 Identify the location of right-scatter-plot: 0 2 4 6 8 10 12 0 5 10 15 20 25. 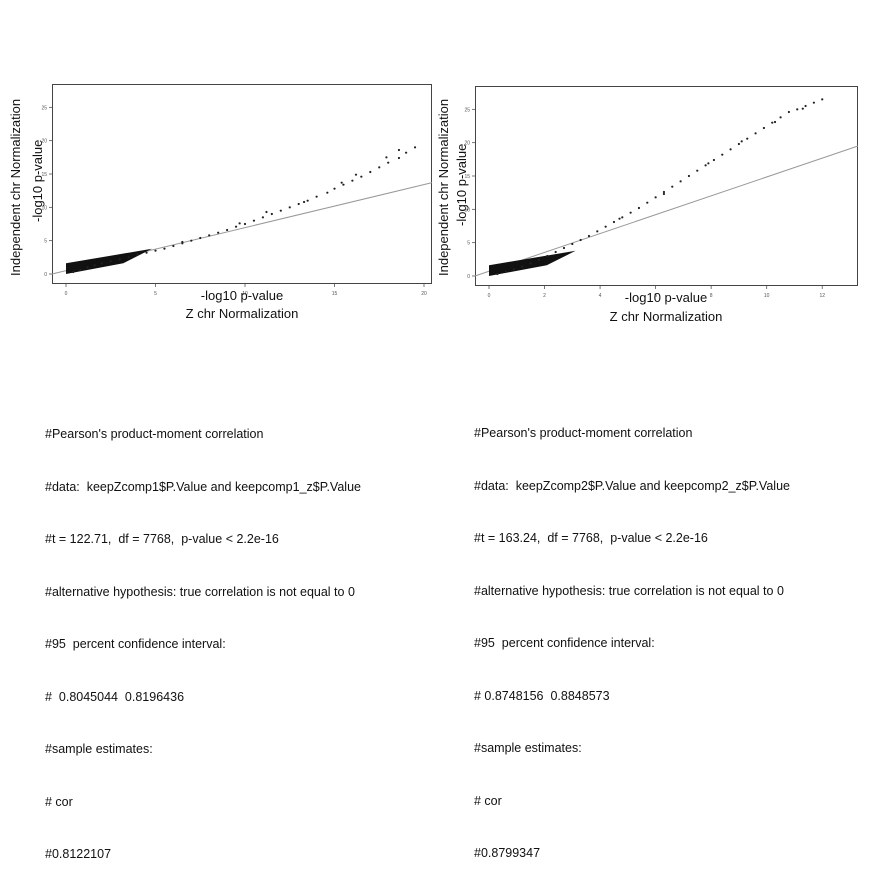
(661, 192).